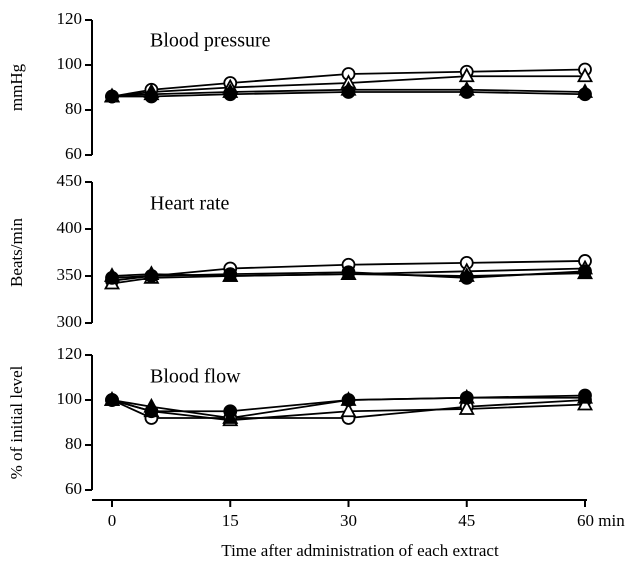 The height and width of the screenshot is (565, 642). I want to click on series-line, so click(348, 86).